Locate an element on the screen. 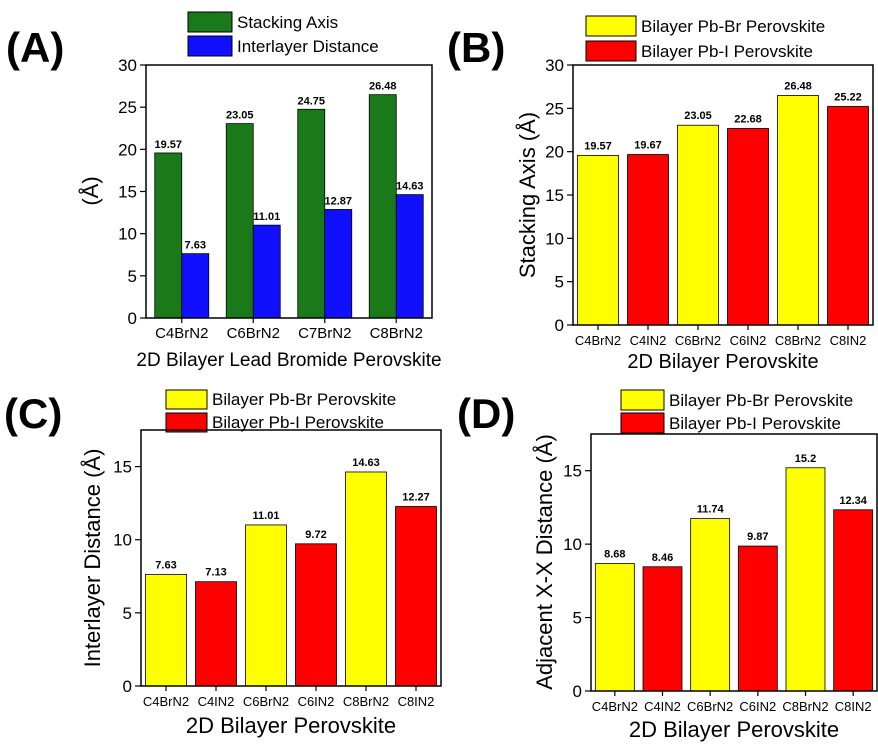  legend-label: Interlayer Distance is located at coordinates (308, 46).